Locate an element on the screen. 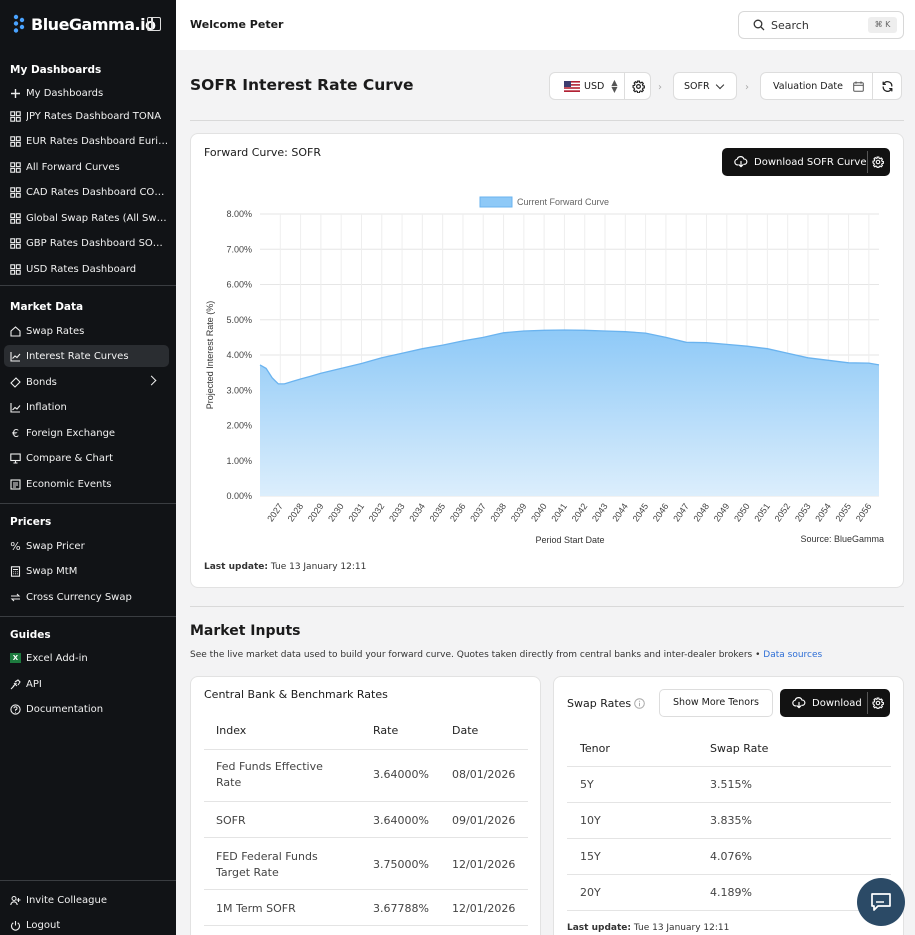 The image size is (915, 935). index-value: SOFR is located at coordinates (697, 86).